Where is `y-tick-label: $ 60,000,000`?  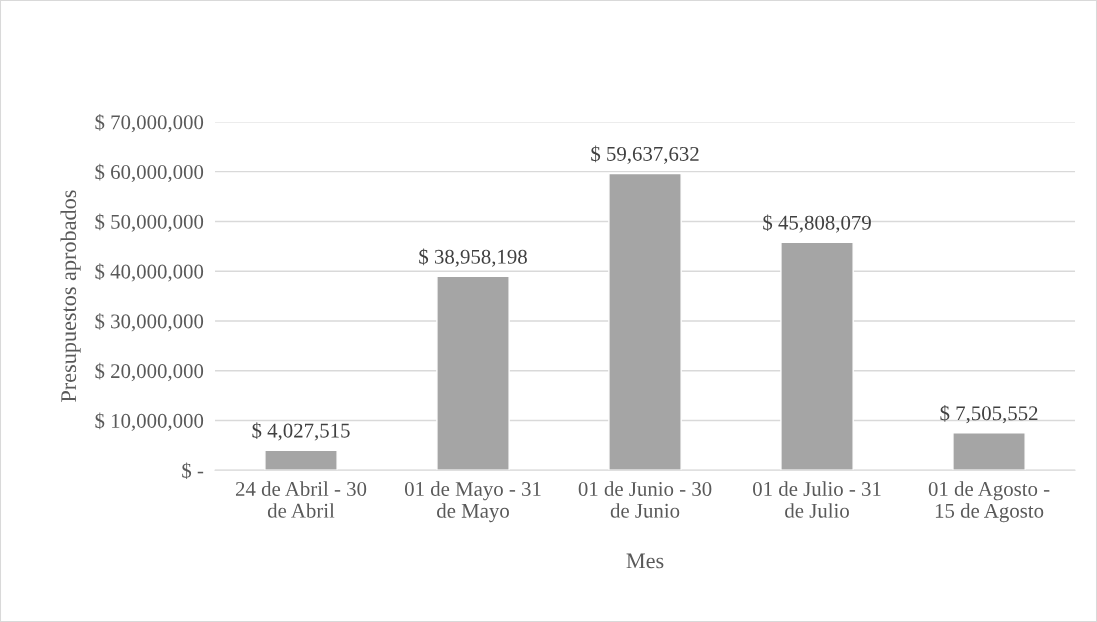 y-tick-label: $ 60,000,000 is located at coordinates (149, 173).